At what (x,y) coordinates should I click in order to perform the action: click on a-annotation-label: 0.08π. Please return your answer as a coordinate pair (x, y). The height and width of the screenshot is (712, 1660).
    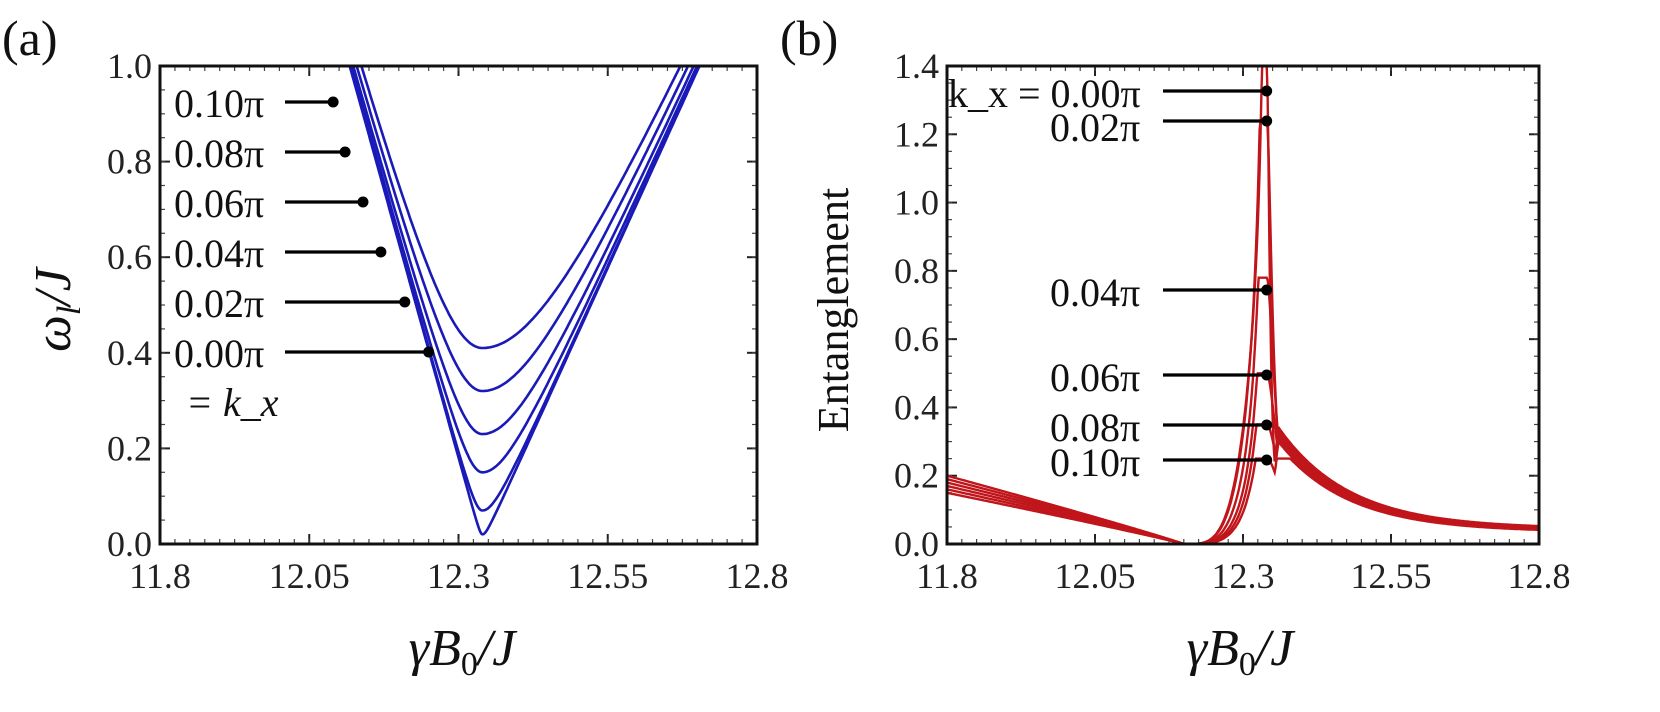
    Looking at the image, I should click on (219, 153).